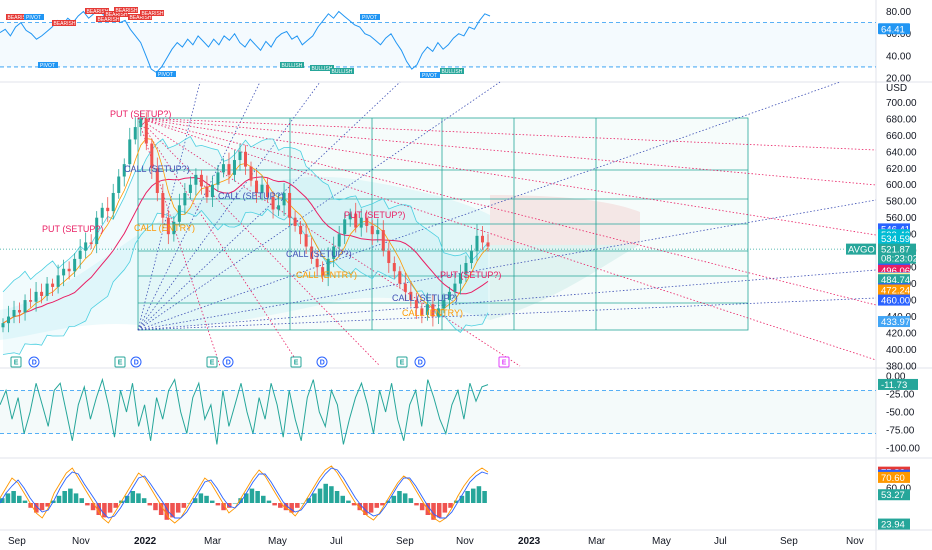 Image resolution: width=932 pixels, height=550 pixels. I want to click on time-tick: May, so click(661, 541).